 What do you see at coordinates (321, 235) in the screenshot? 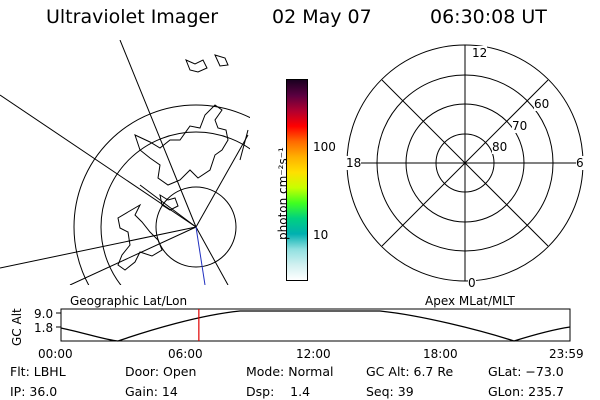
I see `colorbar-tick: 10` at bounding box center [321, 235].